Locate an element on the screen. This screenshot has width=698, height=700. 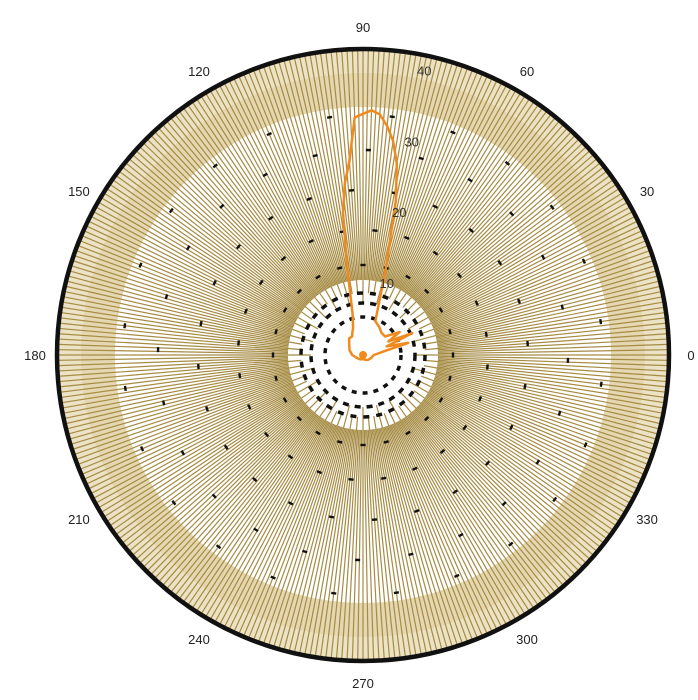
angle-tick-label: 120 is located at coordinates (199, 71).